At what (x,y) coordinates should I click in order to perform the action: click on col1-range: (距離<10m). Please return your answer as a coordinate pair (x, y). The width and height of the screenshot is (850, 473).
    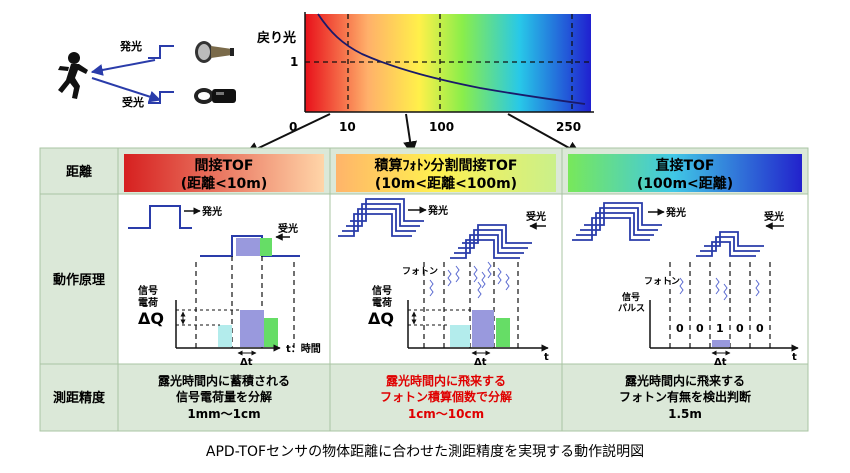
    Looking at the image, I should click on (224, 183).